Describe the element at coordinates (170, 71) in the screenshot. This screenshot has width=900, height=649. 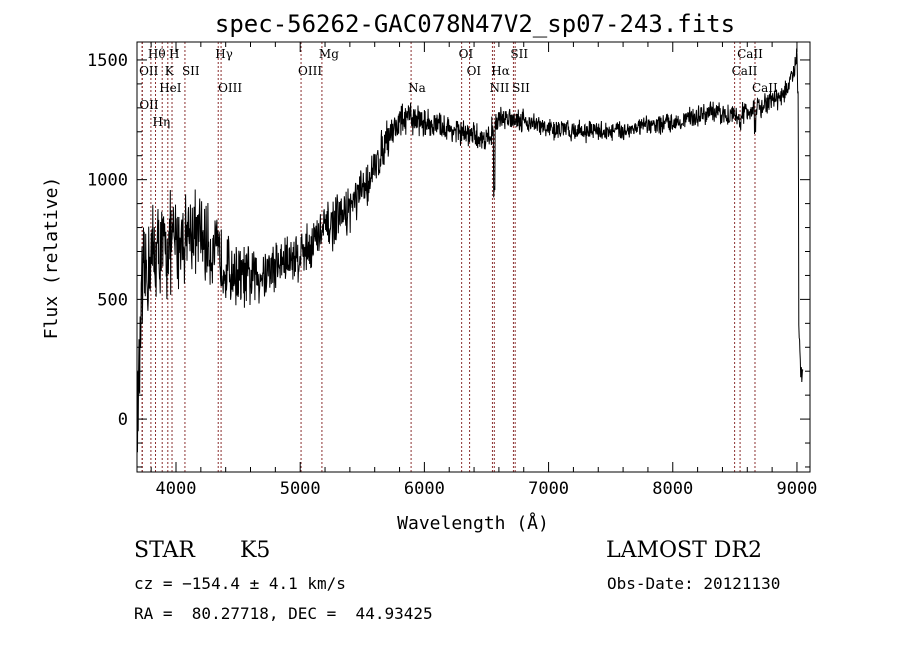
I see `spectral-line-label: K` at that location.